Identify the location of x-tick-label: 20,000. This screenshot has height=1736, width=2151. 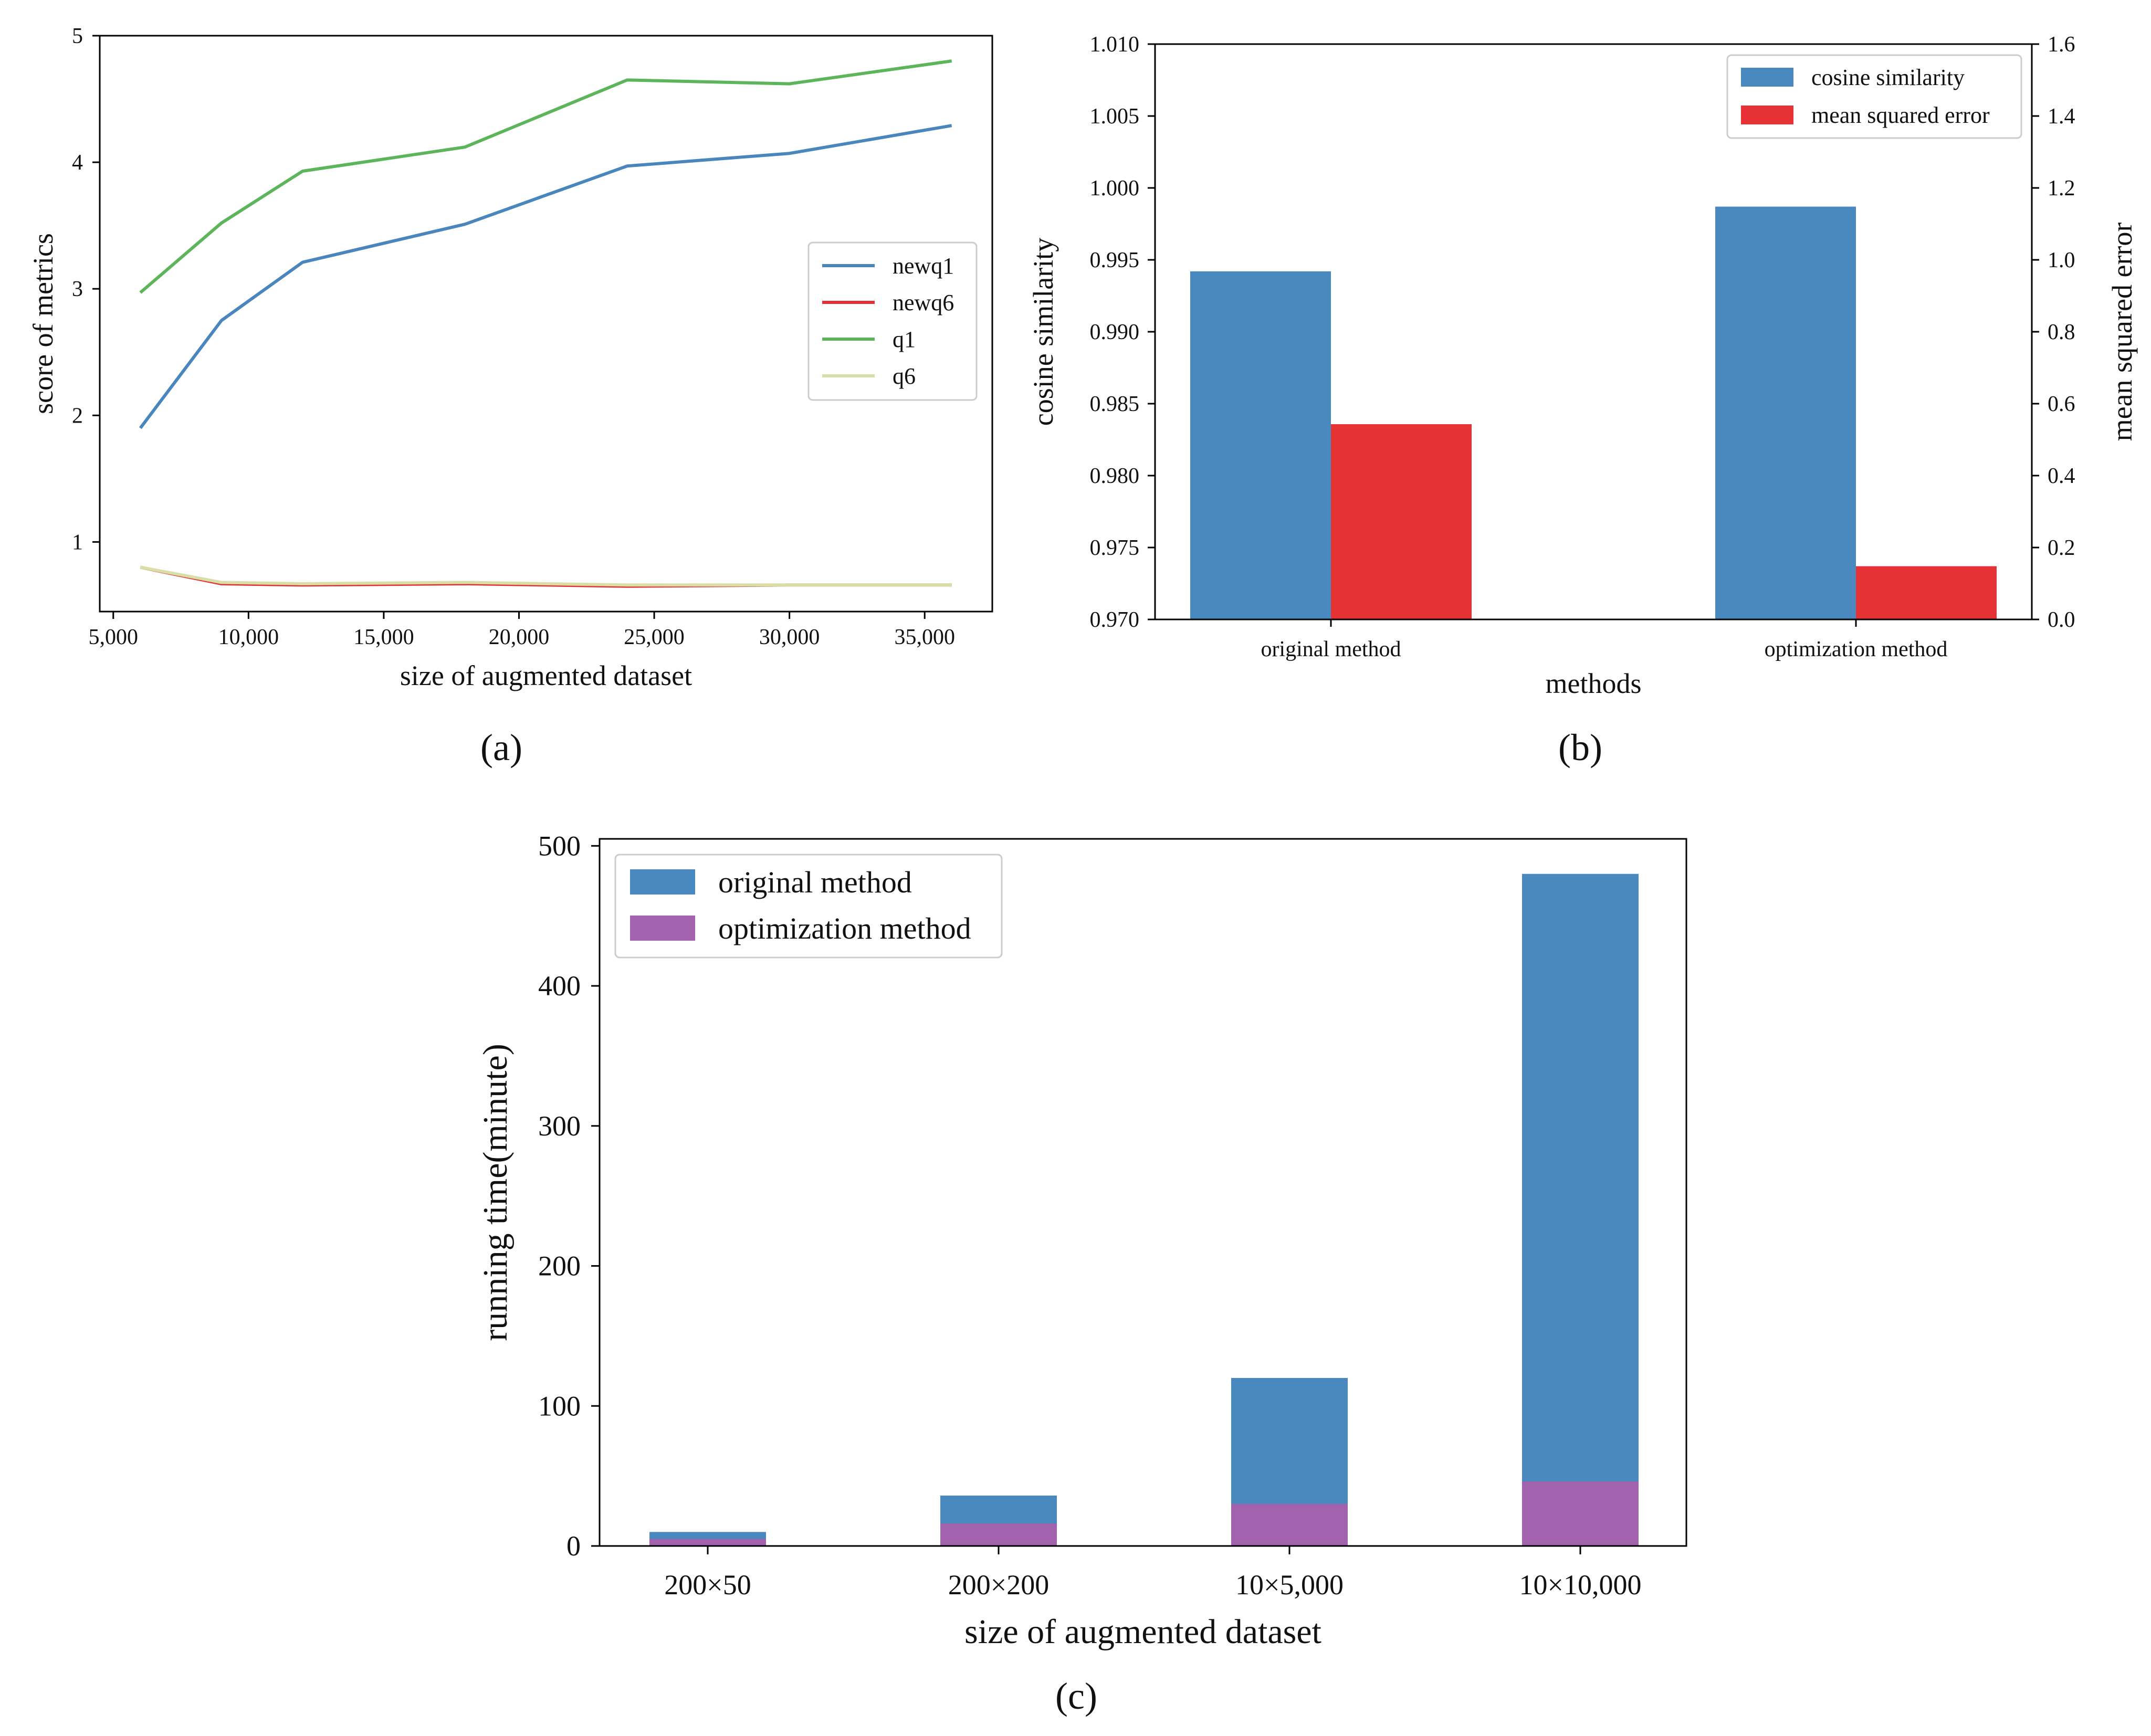
(519, 637).